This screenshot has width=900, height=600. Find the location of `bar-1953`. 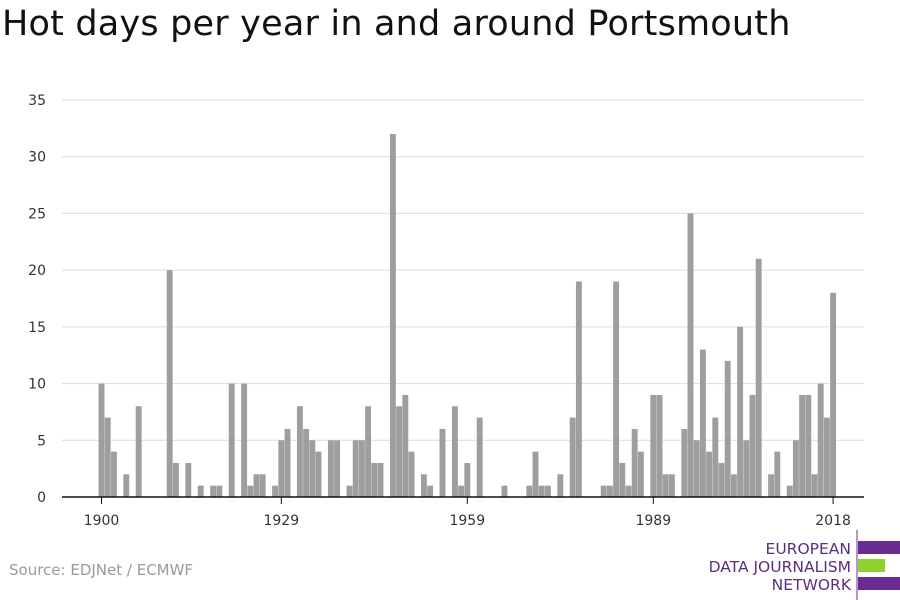

bar-1953 is located at coordinates (430, 491).